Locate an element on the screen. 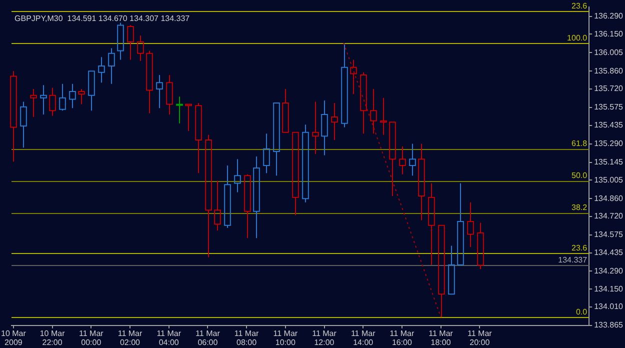  x-tick-label: 11 Mar 02:00 is located at coordinates (130, 338).